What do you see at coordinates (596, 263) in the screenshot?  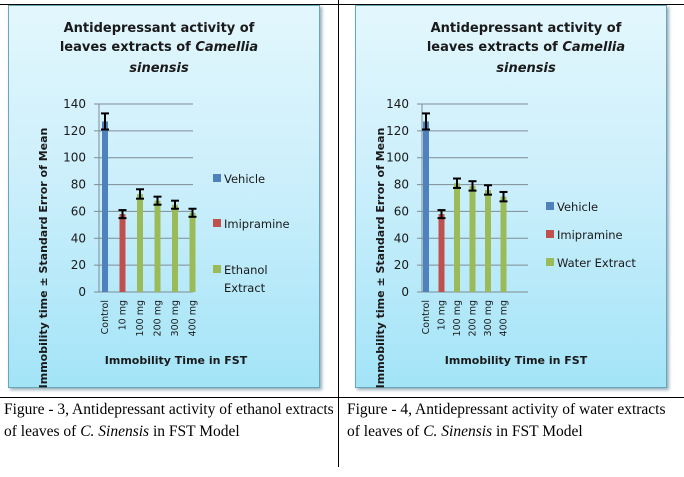 I see `legend-label: Water Extract` at bounding box center [596, 263].